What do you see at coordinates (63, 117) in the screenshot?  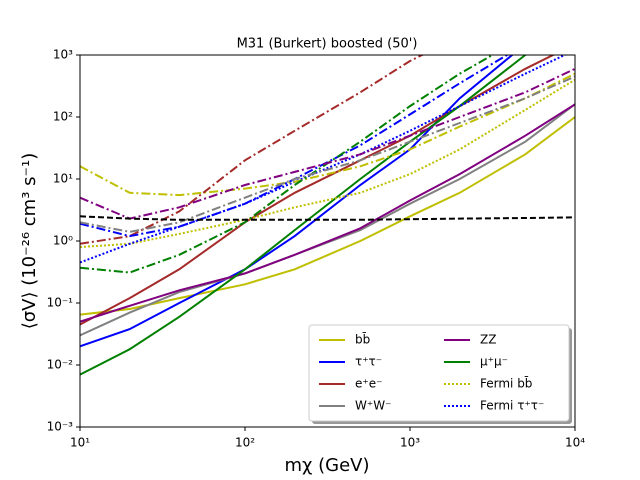 I see `y-tick-label: 10²` at bounding box center [63, 117].